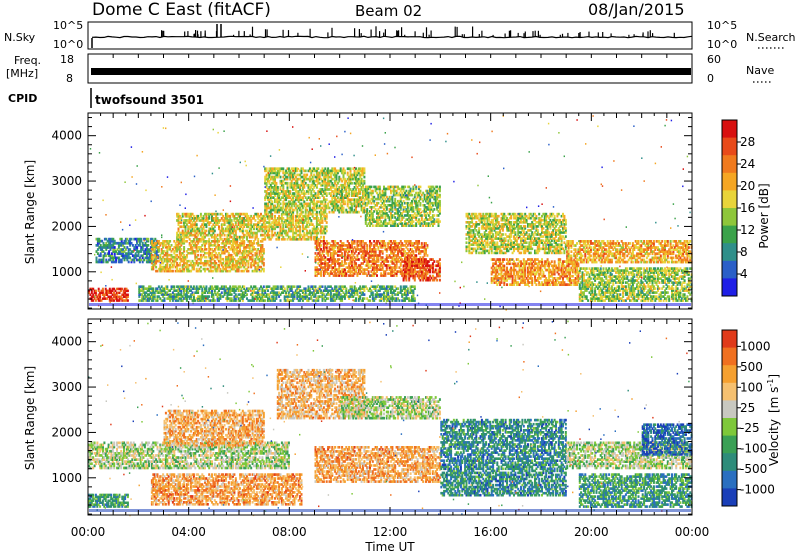  What do you see at coordinates (106, 98) in the screenshot?
I see `cpid-strip: CPID twofsound 3501` at bounding box center [106, 98].